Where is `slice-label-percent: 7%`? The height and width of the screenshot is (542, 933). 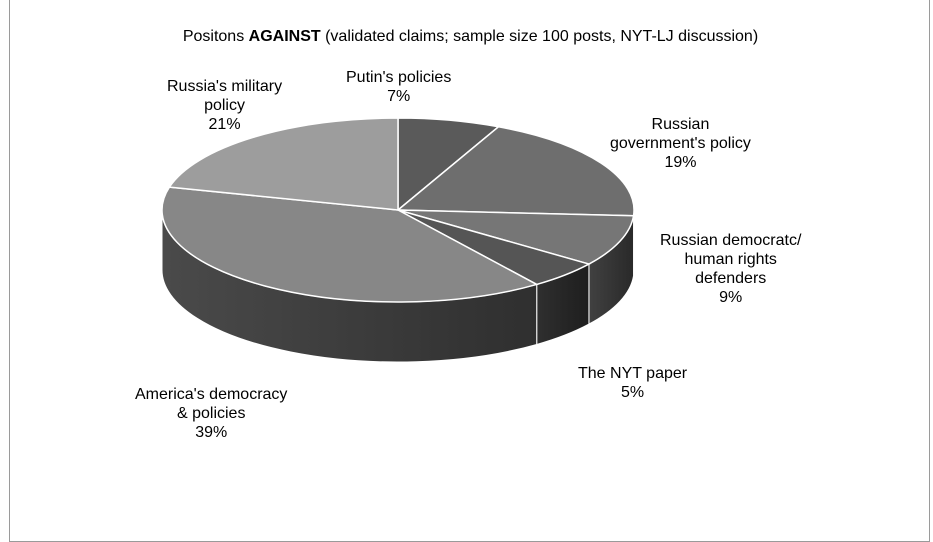 slice-label-percent: 7% is located at coordinates (399, 96).